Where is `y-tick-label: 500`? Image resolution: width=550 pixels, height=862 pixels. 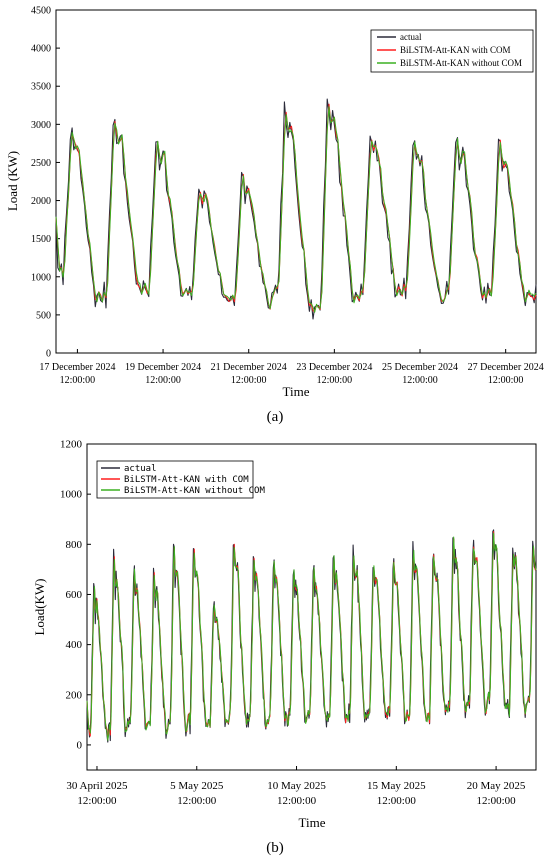
y-tick-label: 500 is located at coordinates (43, 315).